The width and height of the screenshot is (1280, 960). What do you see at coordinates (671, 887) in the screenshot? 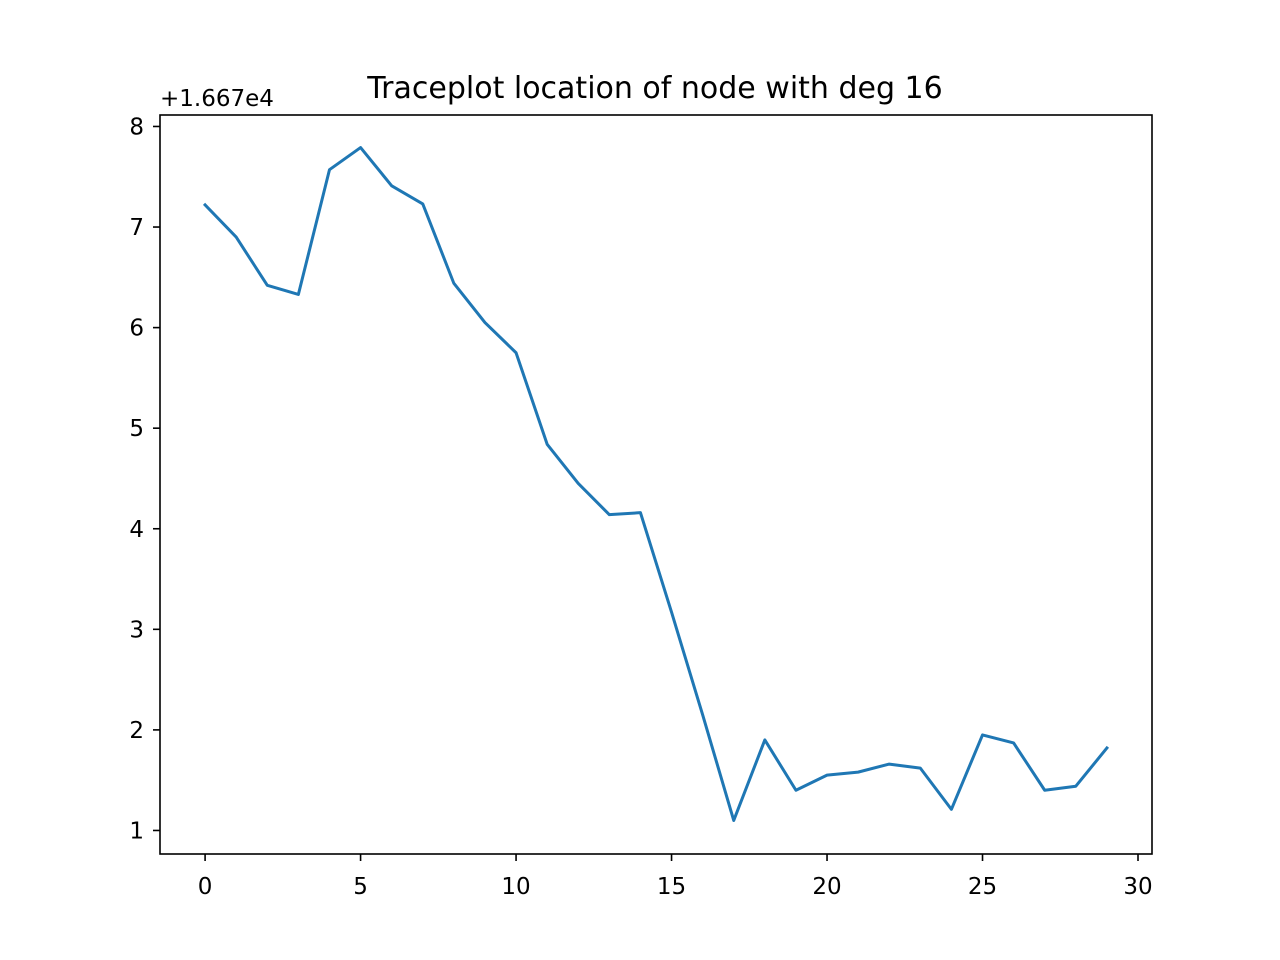
I see `x-tick-label: 15` at bounding box center [671, 887].